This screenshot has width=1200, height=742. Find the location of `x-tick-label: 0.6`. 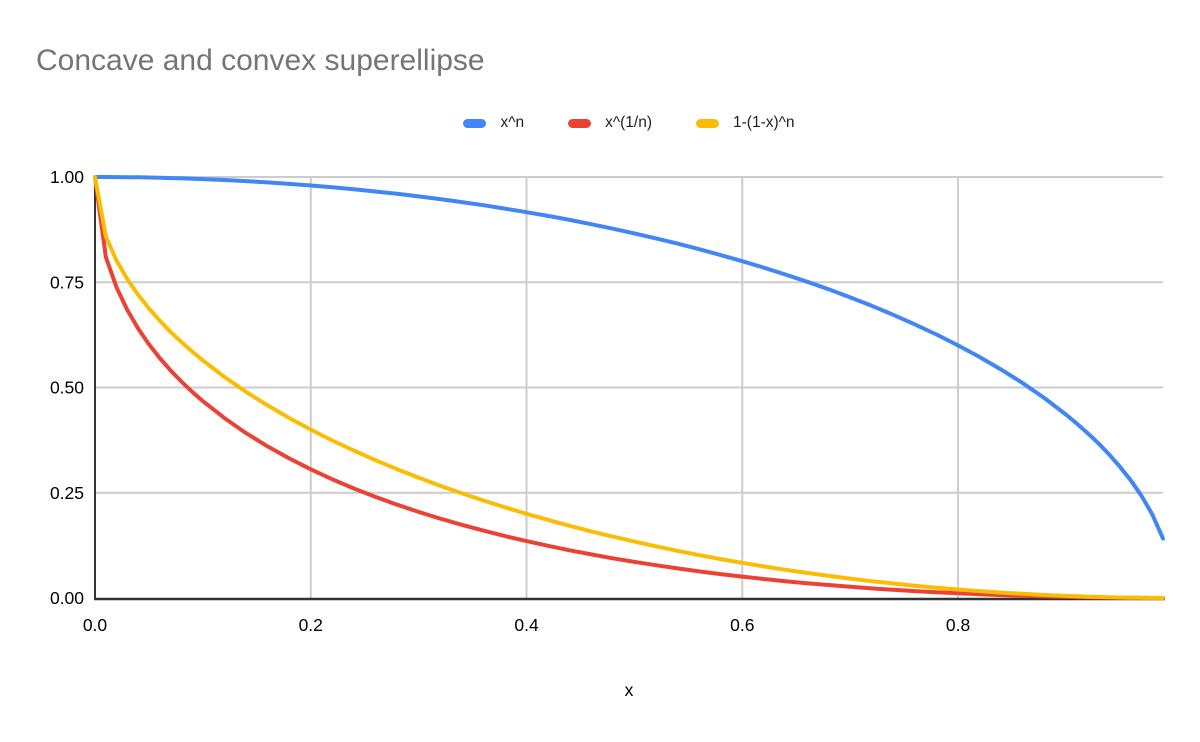

x-tick-label: 0.6 is located at coordinates (742, 625).